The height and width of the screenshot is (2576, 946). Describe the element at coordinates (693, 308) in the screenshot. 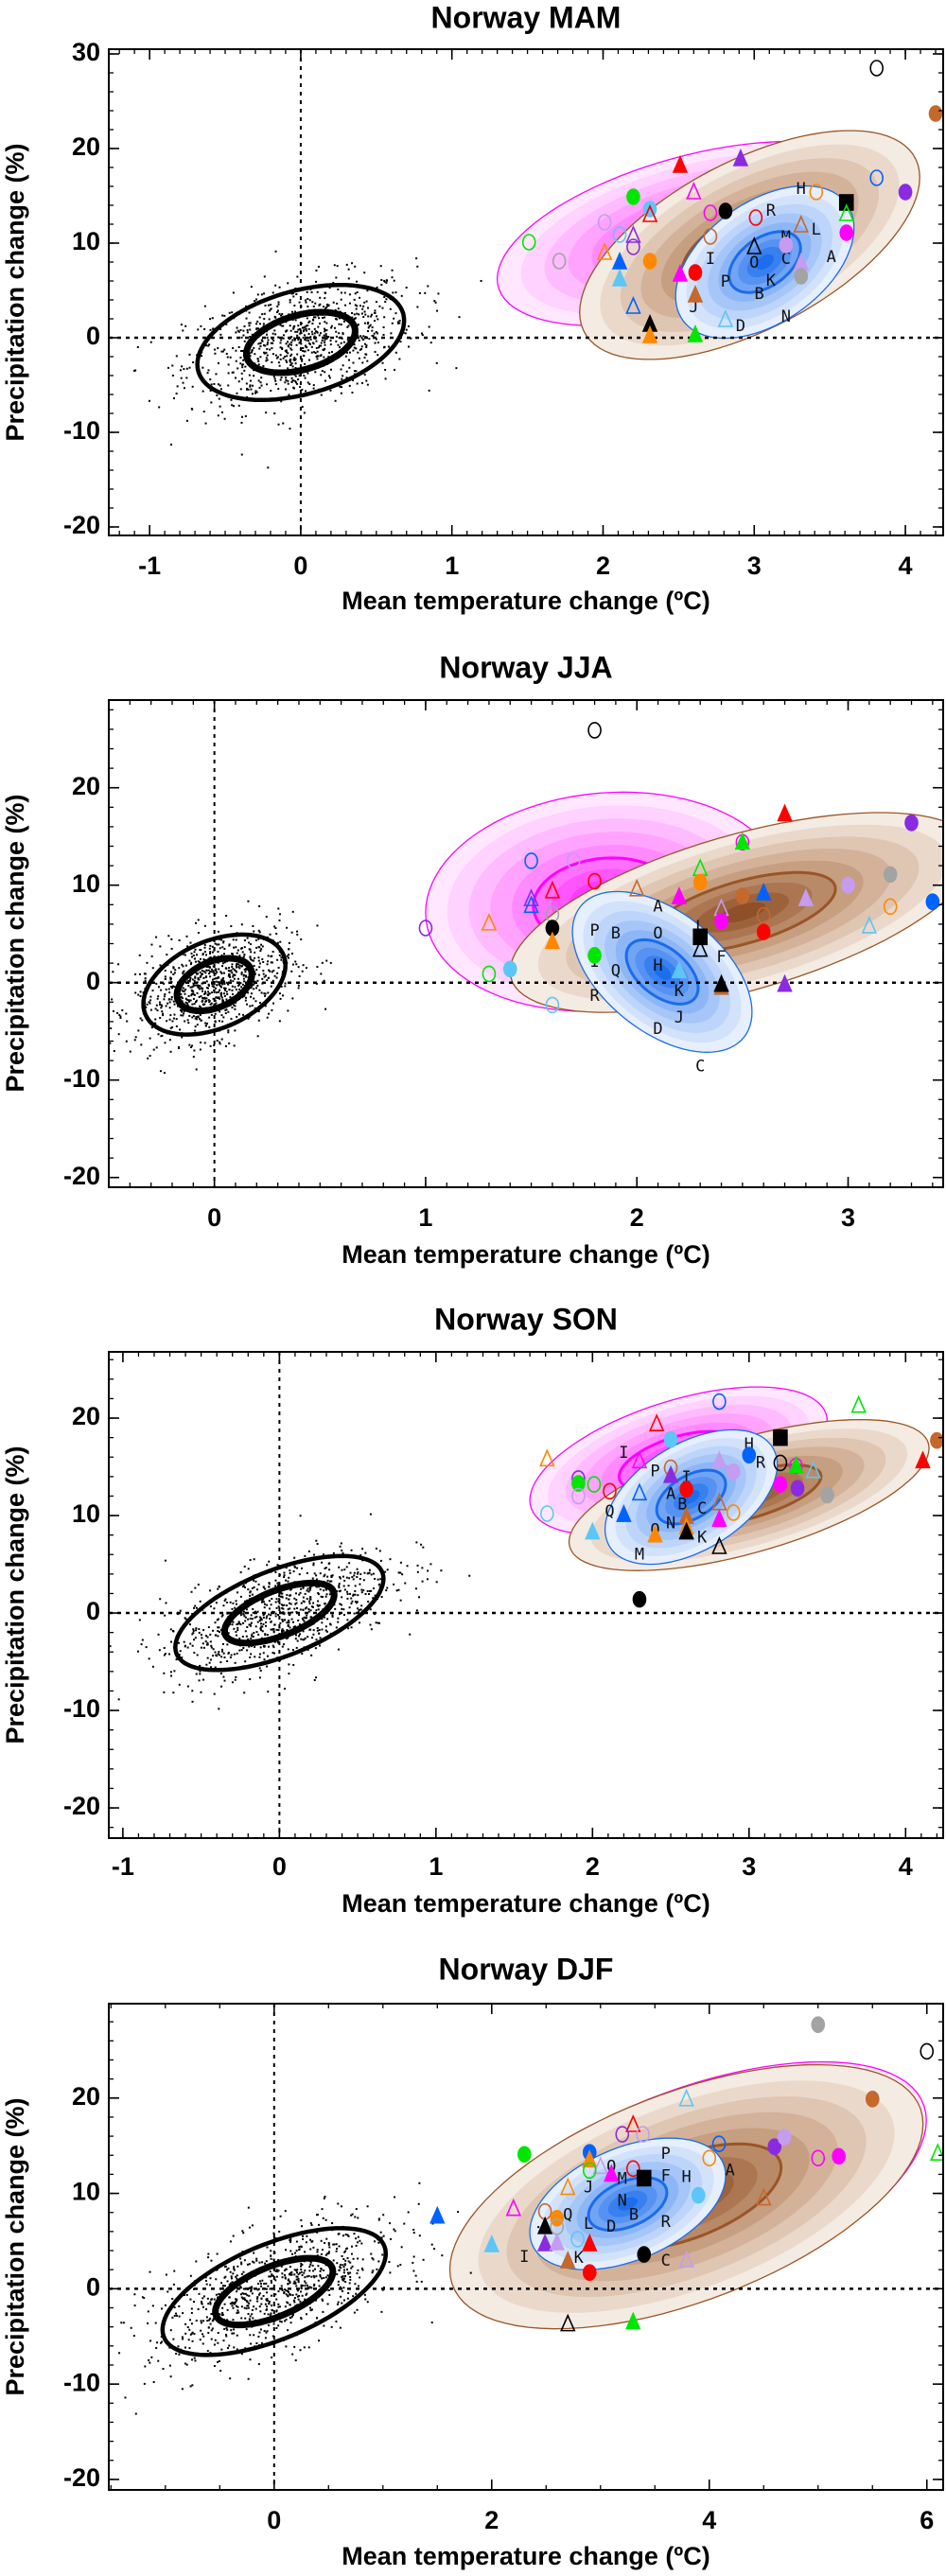

I see `model-letter: J` at that location.